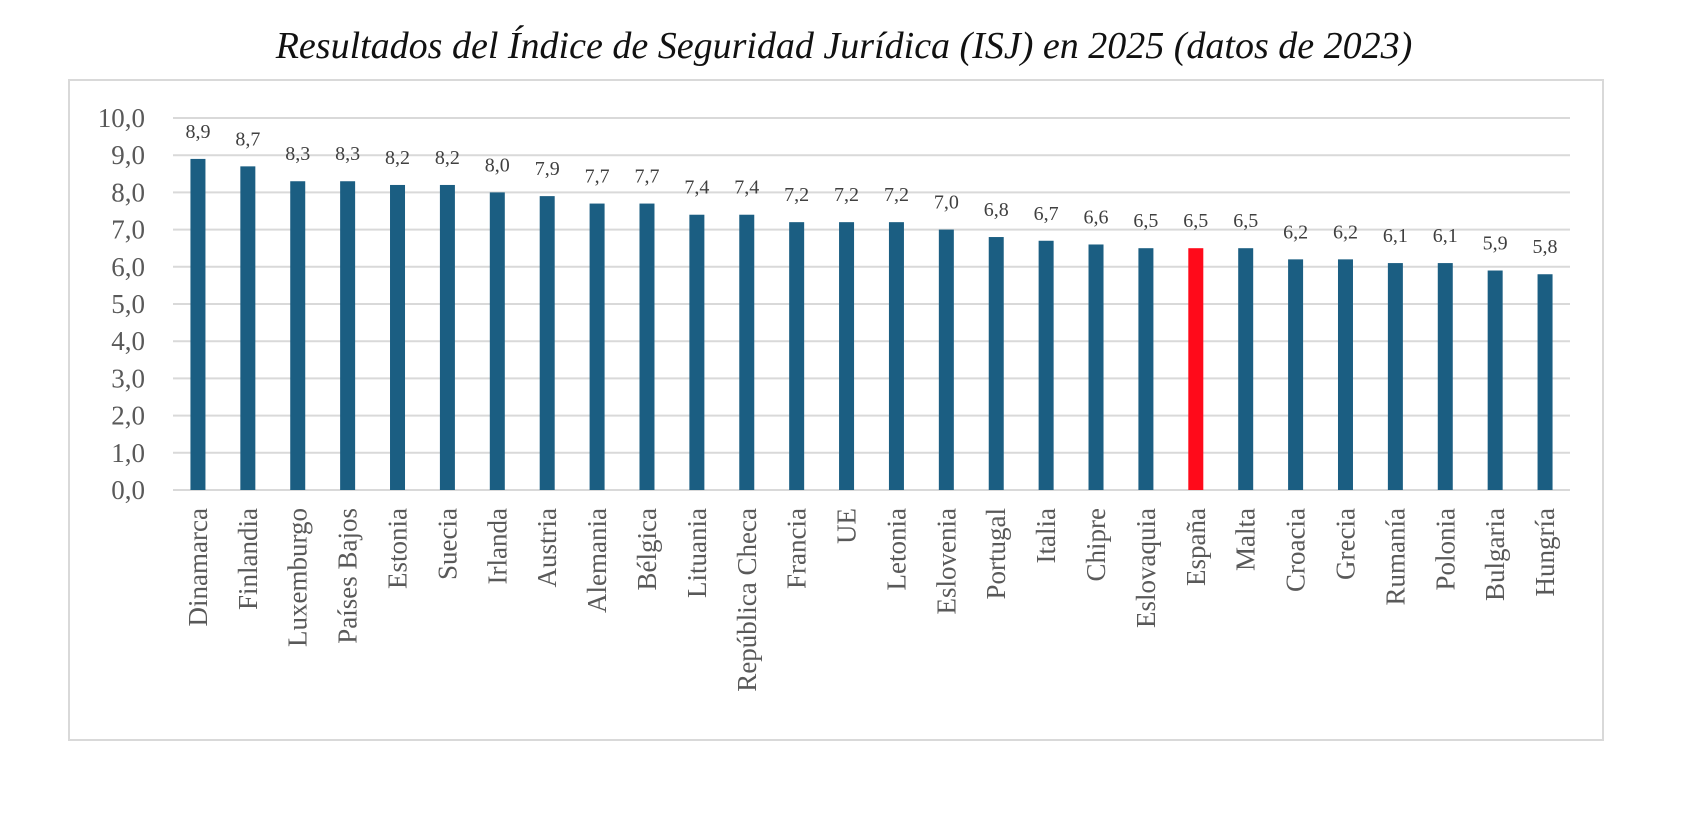 The height and width of the screenshot is (835, 1688). Describe the element at coordinates (447, 544) in the screenshot. I see `x-tick-label: Suecia` at that location.